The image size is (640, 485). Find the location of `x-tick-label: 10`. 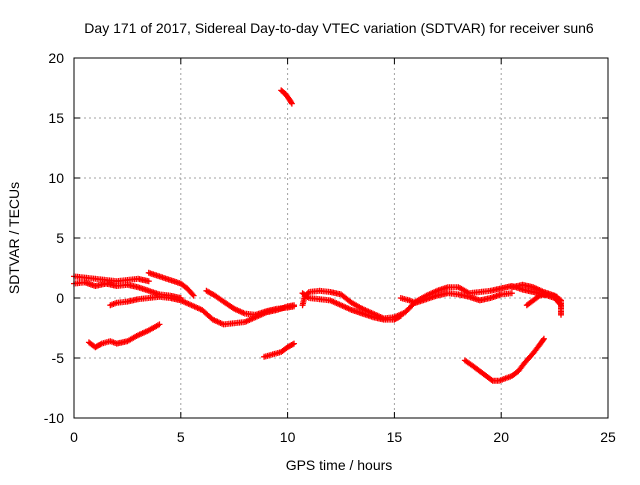

x-tick-label: 10 is located at coordinates (288, 437).